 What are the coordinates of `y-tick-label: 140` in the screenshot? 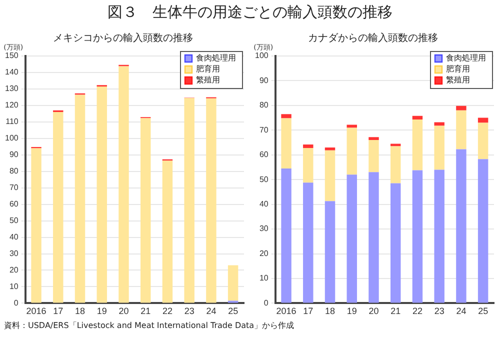 It's located at (11, 72).